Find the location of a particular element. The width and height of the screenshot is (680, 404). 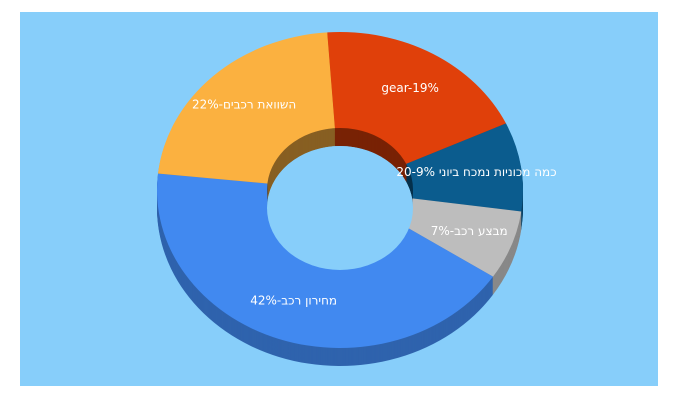

data-label: מחירון רכב-42% is located at coordinates (293, 301).